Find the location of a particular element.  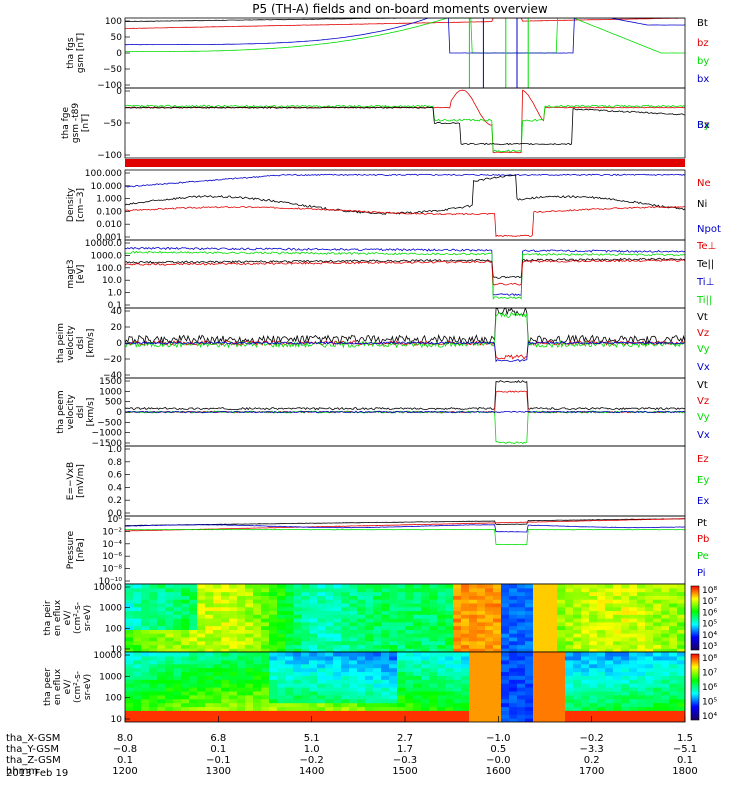

y-axis-label-line: velocity is located at coordinates (71, 412).